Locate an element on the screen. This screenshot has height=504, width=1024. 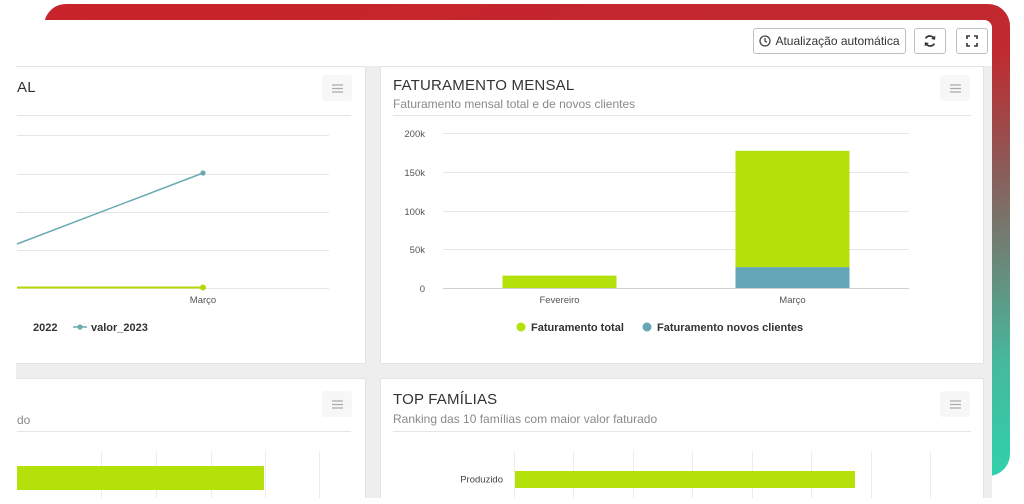
grid-lines is located at coordinates (173, 212).